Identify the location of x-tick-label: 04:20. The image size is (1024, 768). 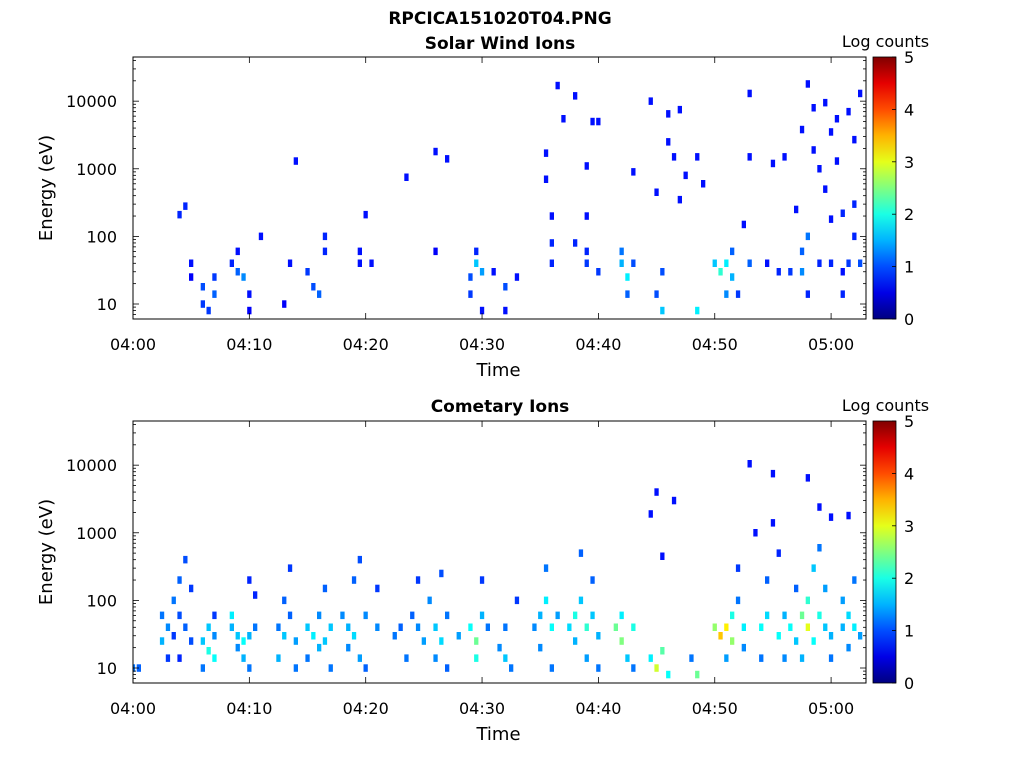
(366, 708).